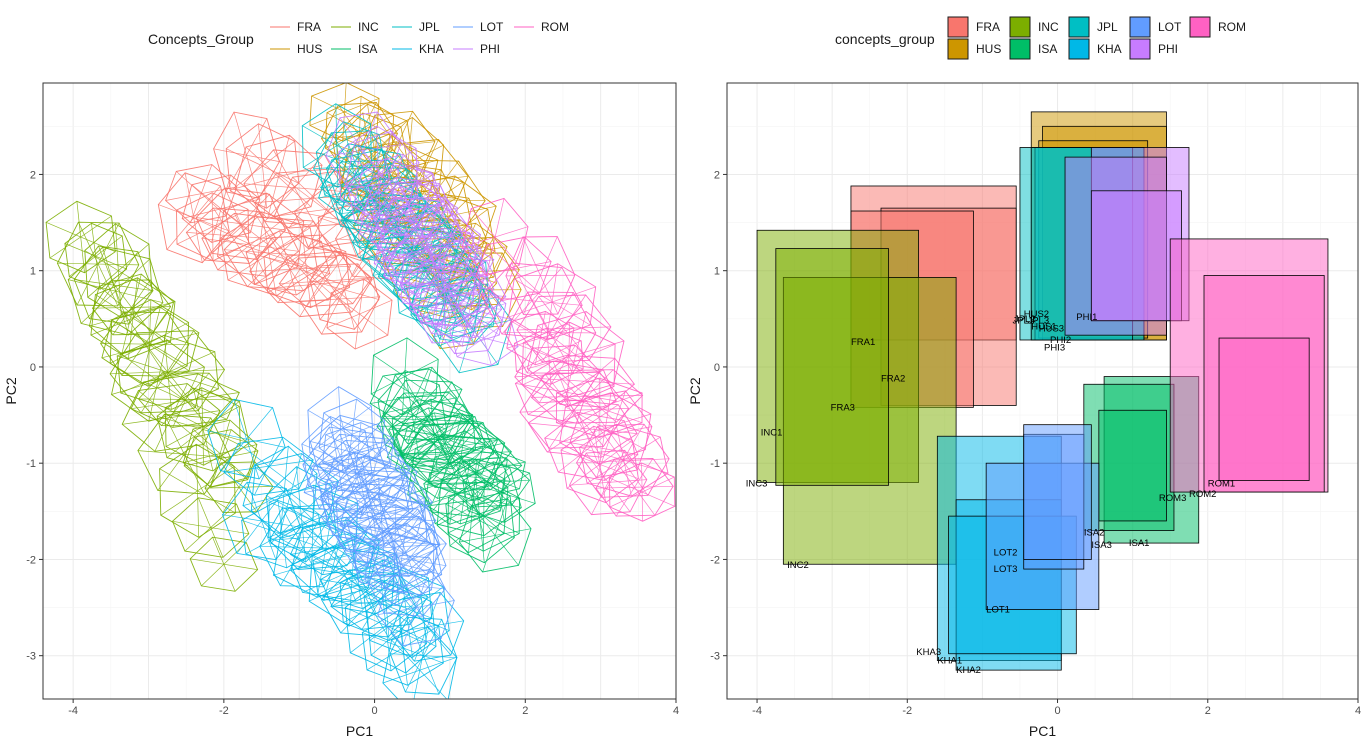 Image resolution: width=1366 pixels, height=745 pixels. What do you see at coordinates (1232, 27) in the screenshot?
I see `legend-label: ROM` at bounding box center [1232, 27].